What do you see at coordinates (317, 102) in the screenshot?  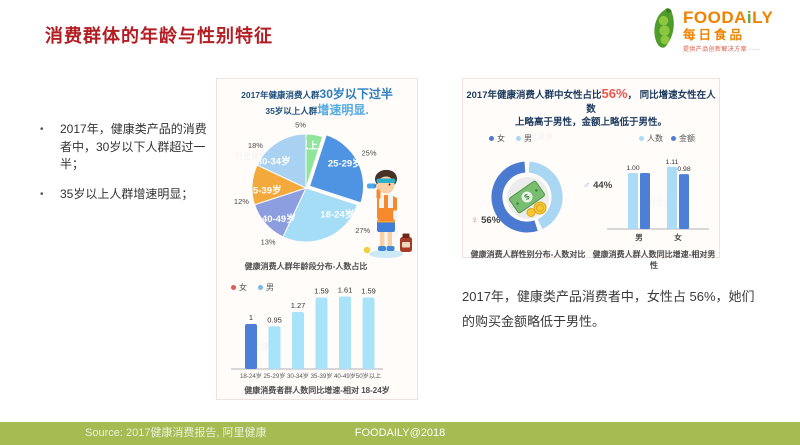 I see `age-panel-title: 2017年健康消费人群30岁以下过半 35岁以上人群增速明显.` at bounding box center [317, 102].